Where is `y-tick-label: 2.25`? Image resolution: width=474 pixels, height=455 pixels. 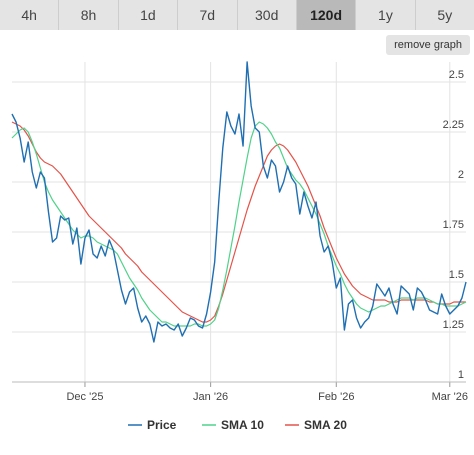
y-tick-label: 2.25 is located at coordinates (453, 125).